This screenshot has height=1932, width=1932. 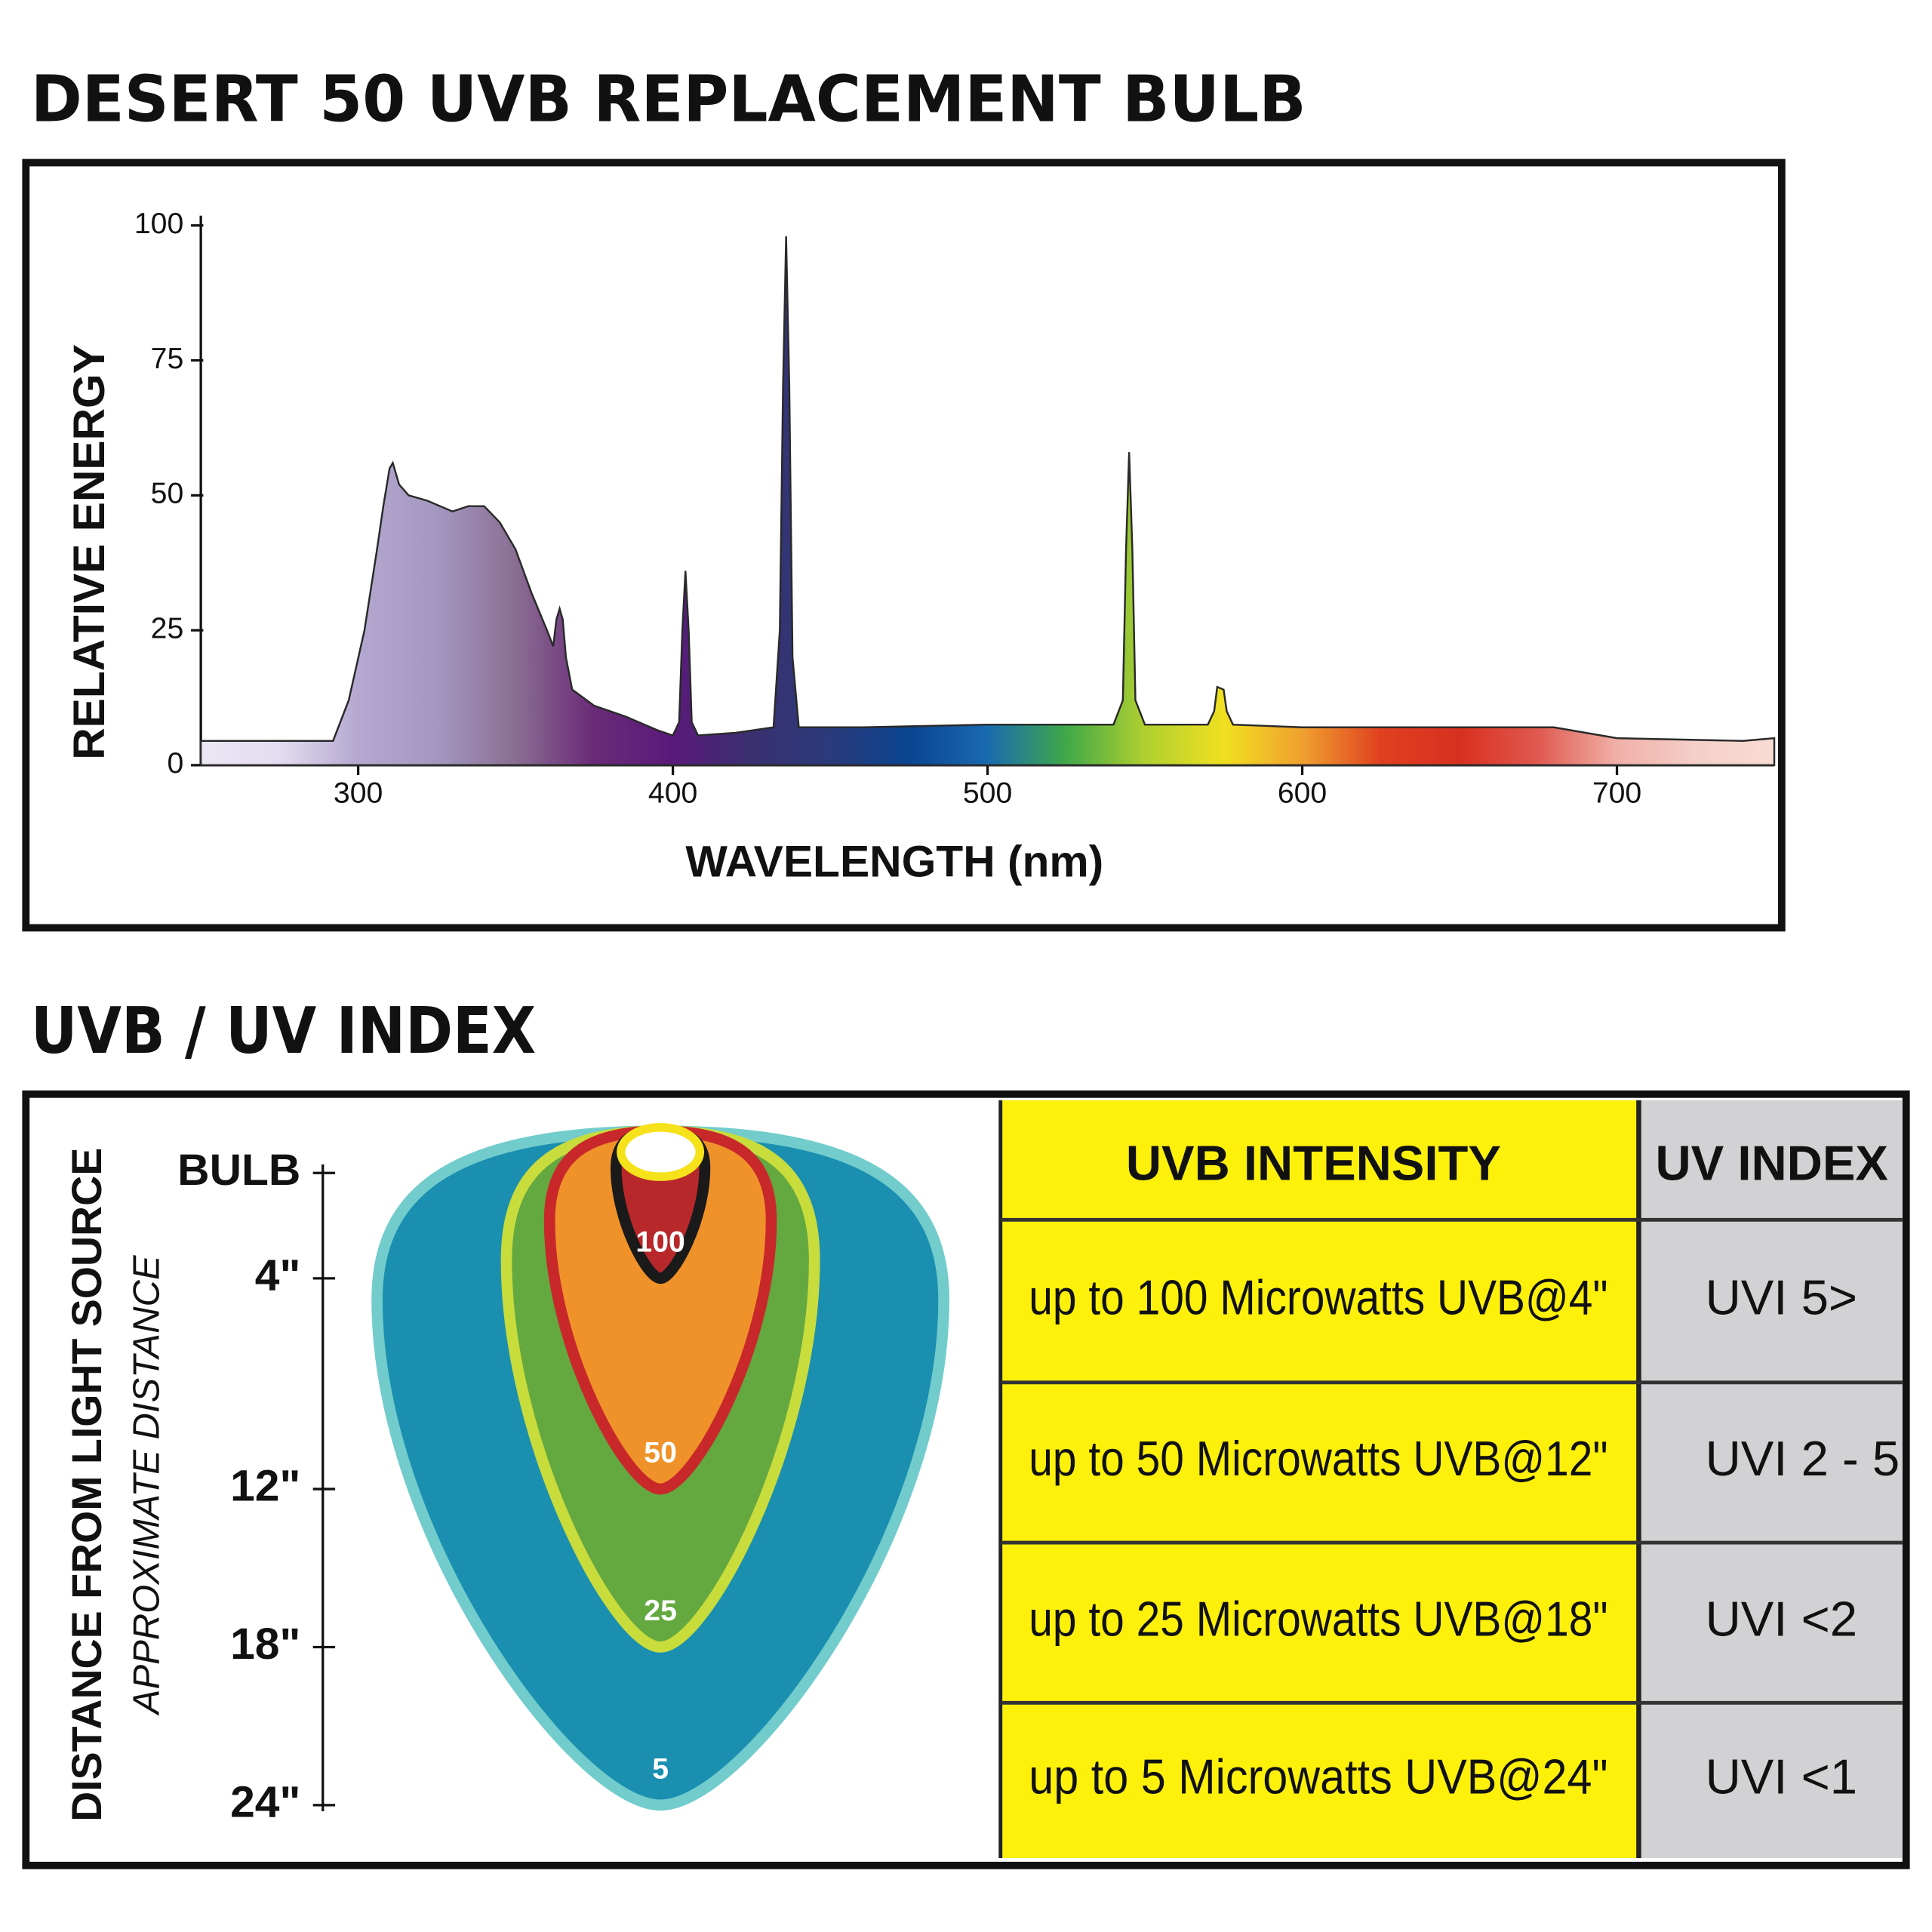 I want to click on zone-label: 50, so click(x=660, y=1453).